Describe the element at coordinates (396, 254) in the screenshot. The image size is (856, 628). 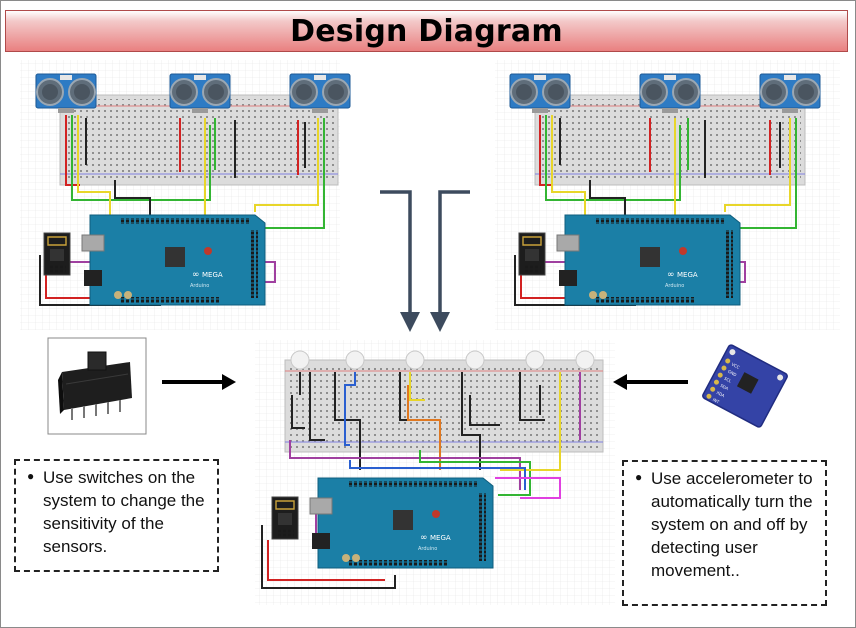
I see `down-arrow-left` at that location.